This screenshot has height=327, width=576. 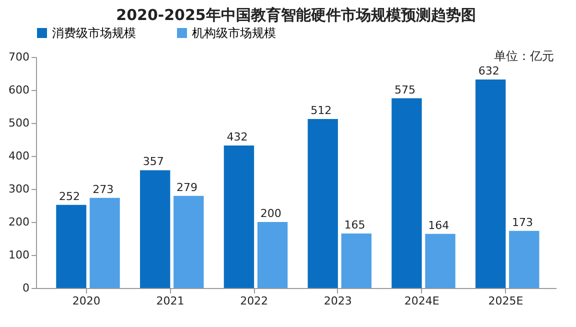 What do you see at coordinates (338, 301) in the screenshot?
I see `x-tick-label: 2023` at bounding box center [338, 301].